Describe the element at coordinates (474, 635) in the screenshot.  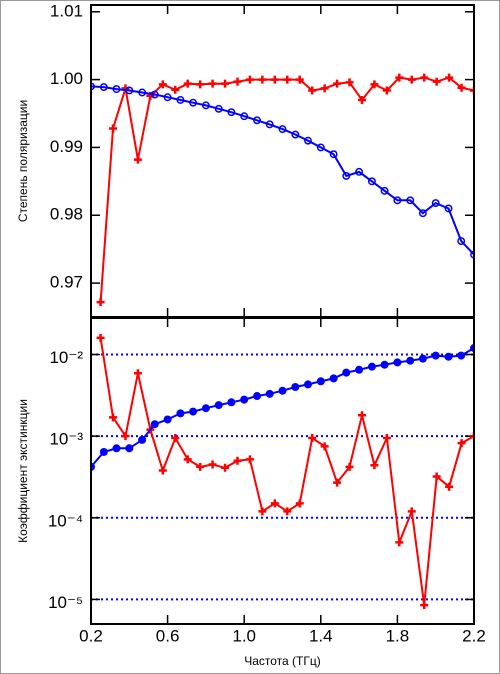
I see `x-tick-label: 2.2` at that location.